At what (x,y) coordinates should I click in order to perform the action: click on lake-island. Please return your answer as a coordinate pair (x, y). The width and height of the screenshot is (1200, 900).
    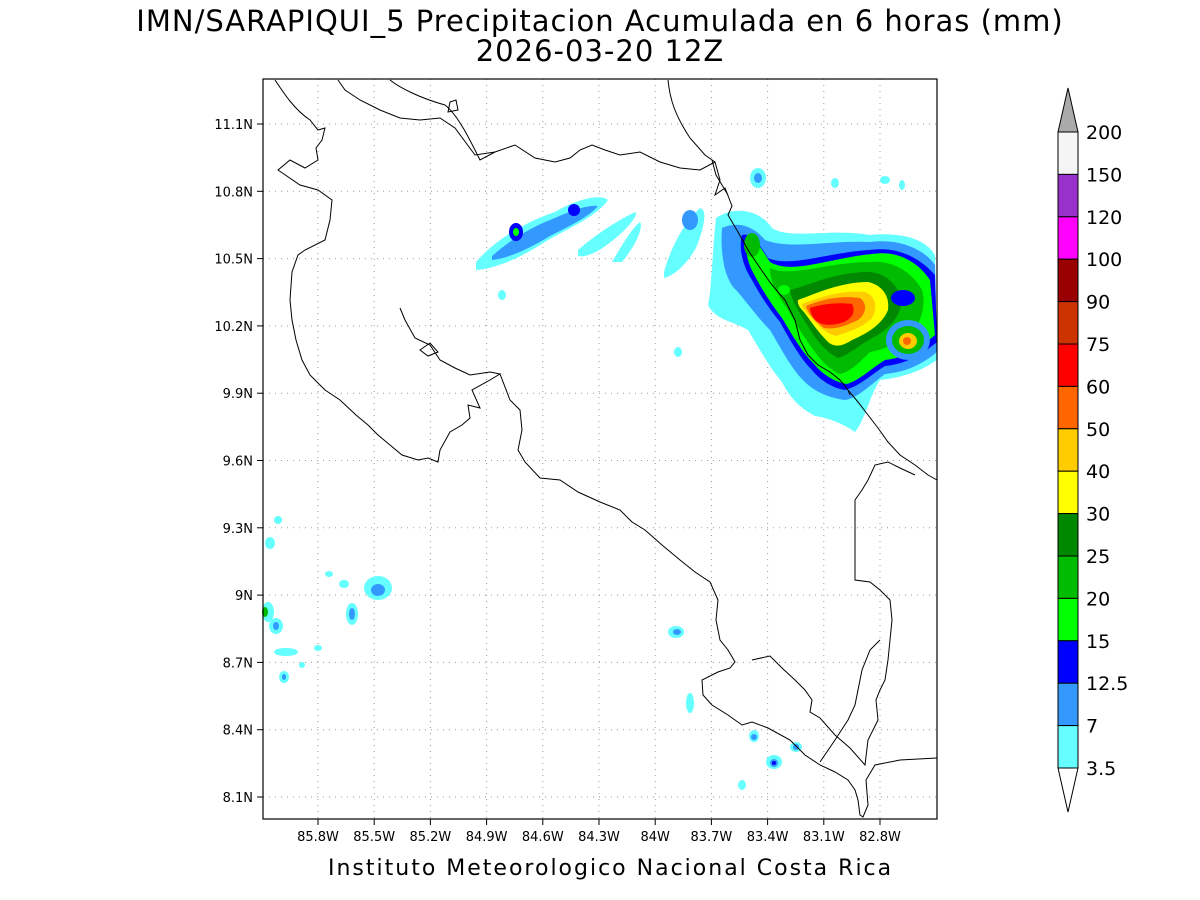
    Looking at the image, I should click on (453, 106).